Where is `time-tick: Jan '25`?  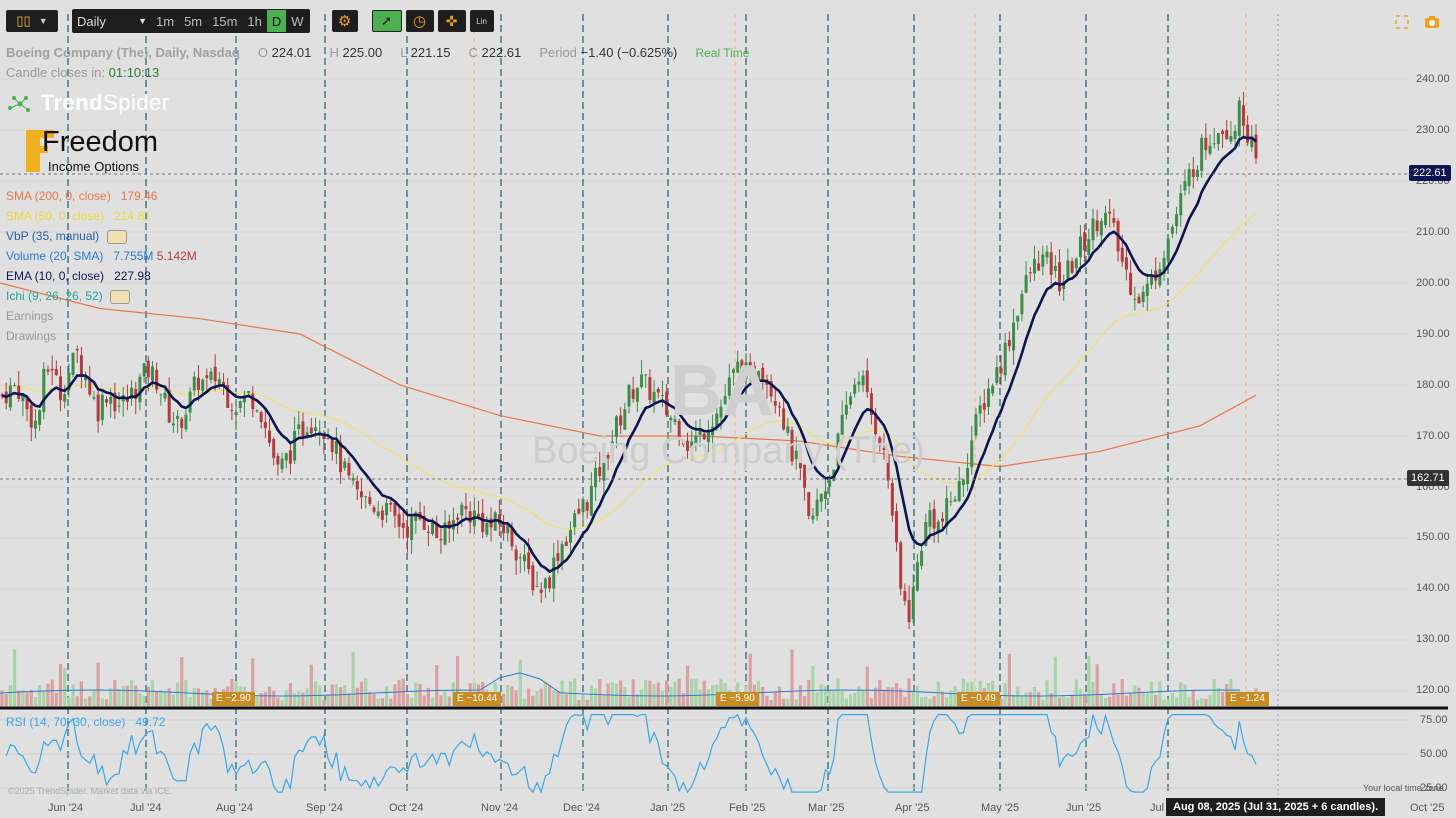
time-tick: Jan '25 is located at coordinates (668, 808).